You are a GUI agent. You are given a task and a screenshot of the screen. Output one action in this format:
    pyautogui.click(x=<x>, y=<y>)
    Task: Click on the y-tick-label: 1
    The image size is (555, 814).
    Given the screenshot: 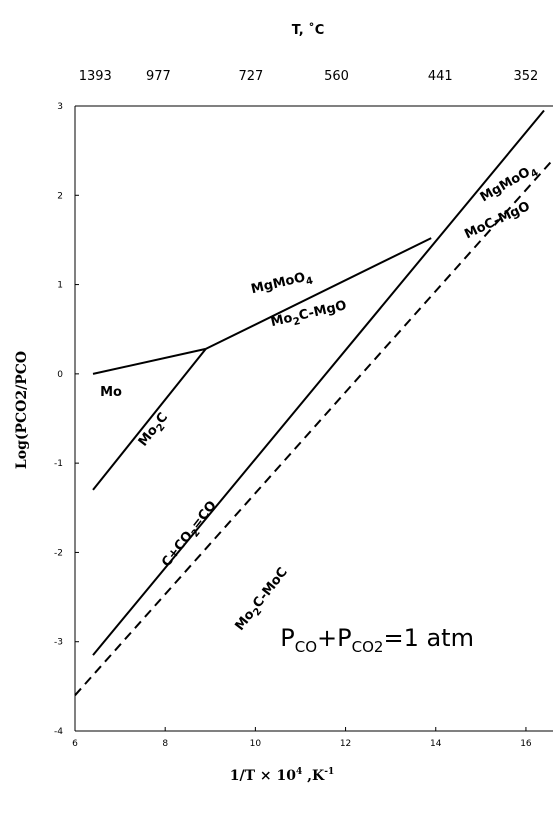 What is the action you would take?
    pyautogui.click(x=60, y=286)
    